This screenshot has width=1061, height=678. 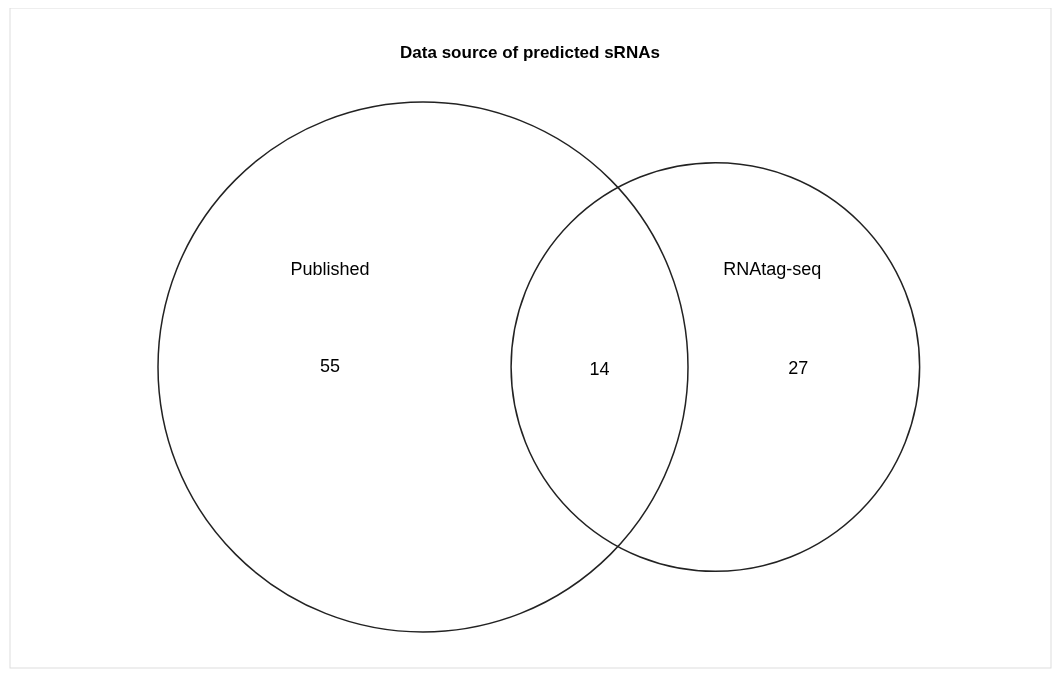 What do you see at coordinates (798, 368) in the screenshot?
I see `data-label: 27` at bounding box center [798, 368].